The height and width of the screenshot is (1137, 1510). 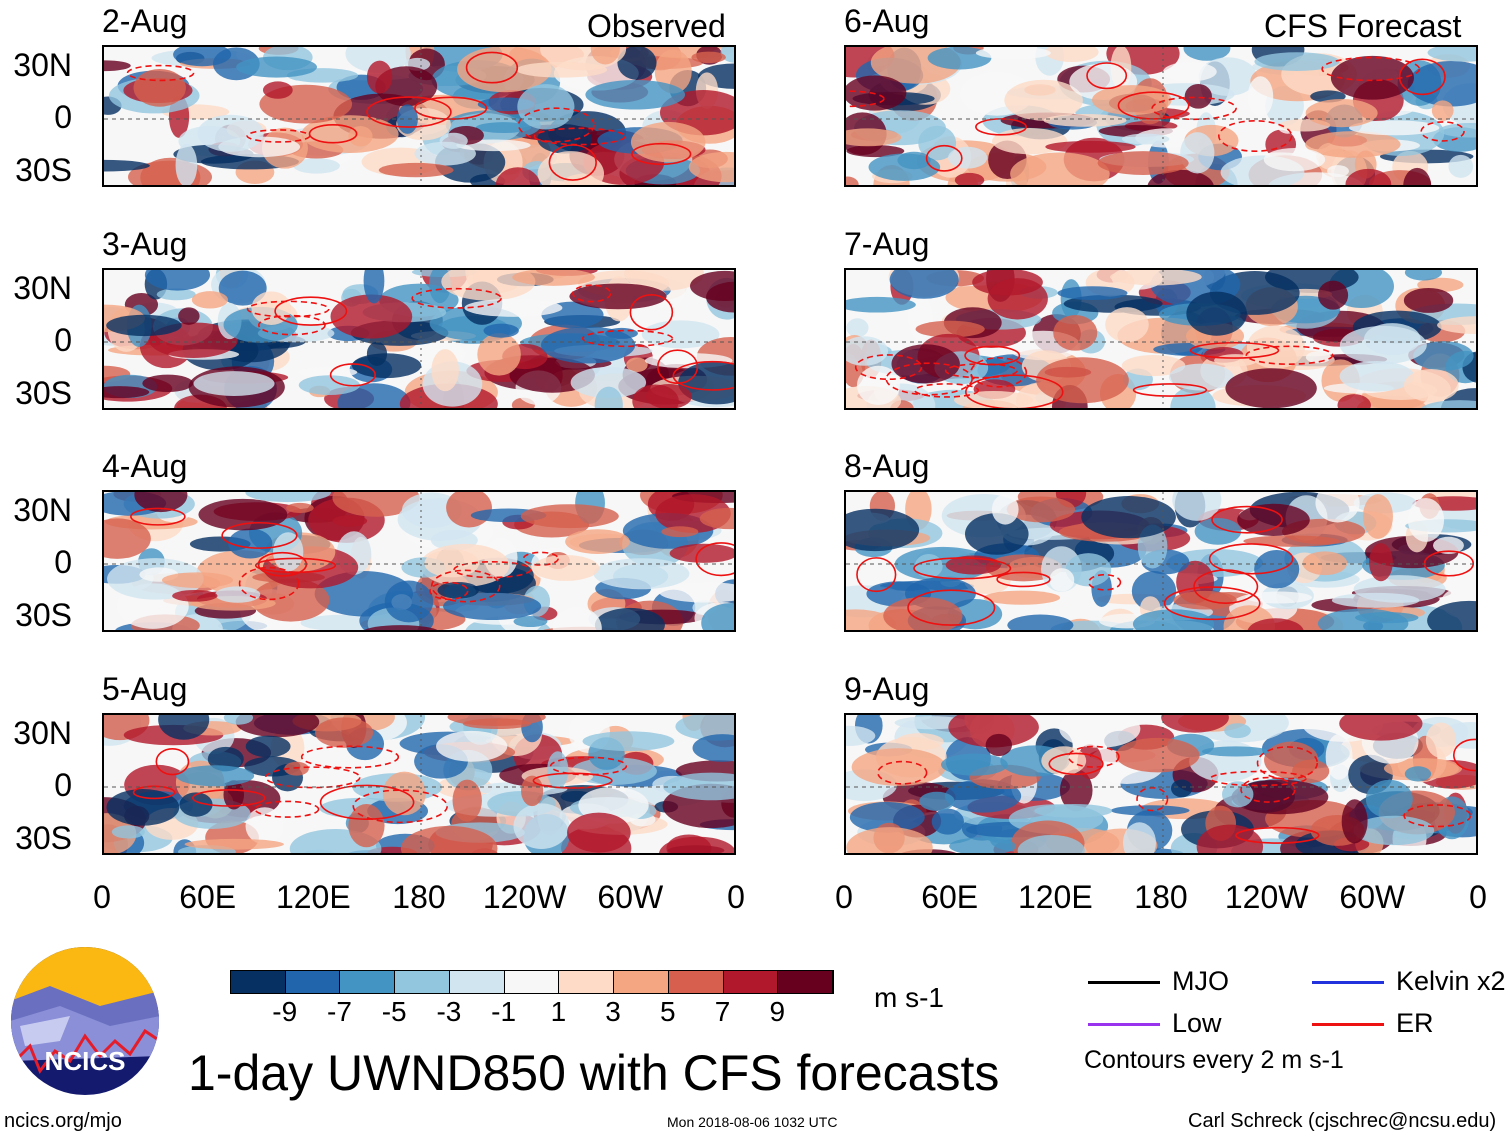 I want to click on lon-tick-label: 180, so click(x=419, y=897).